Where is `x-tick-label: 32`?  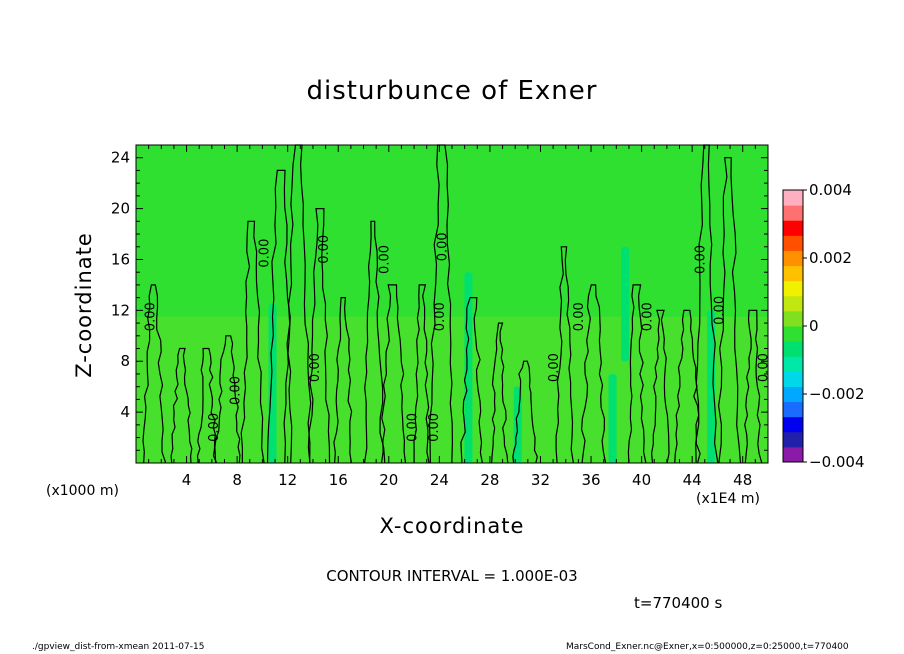
x-tick-label: 32 is located at coordinates (540, 480).